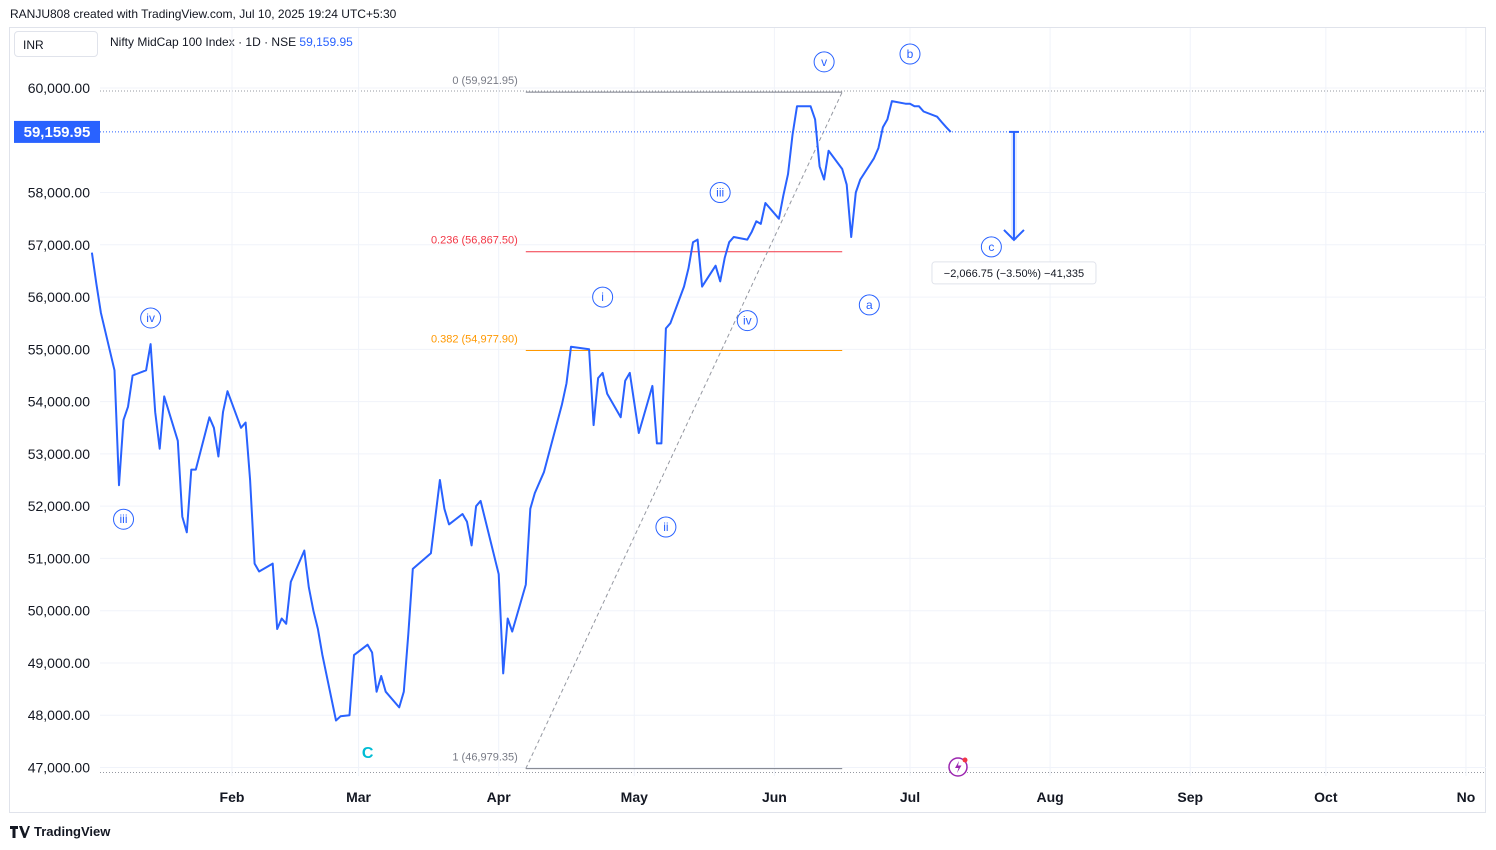 This screenshot has width=1496, height=850. I want to click on wave-label: a, so click(869, 305).